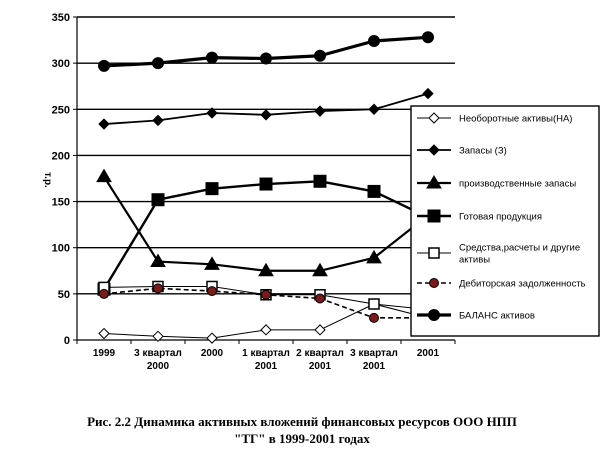  Describe the element at coordinates (61, 179) in the screenshot. I see `y-tick-labels: 0 50 100 150 200 250 300 350` at that location.